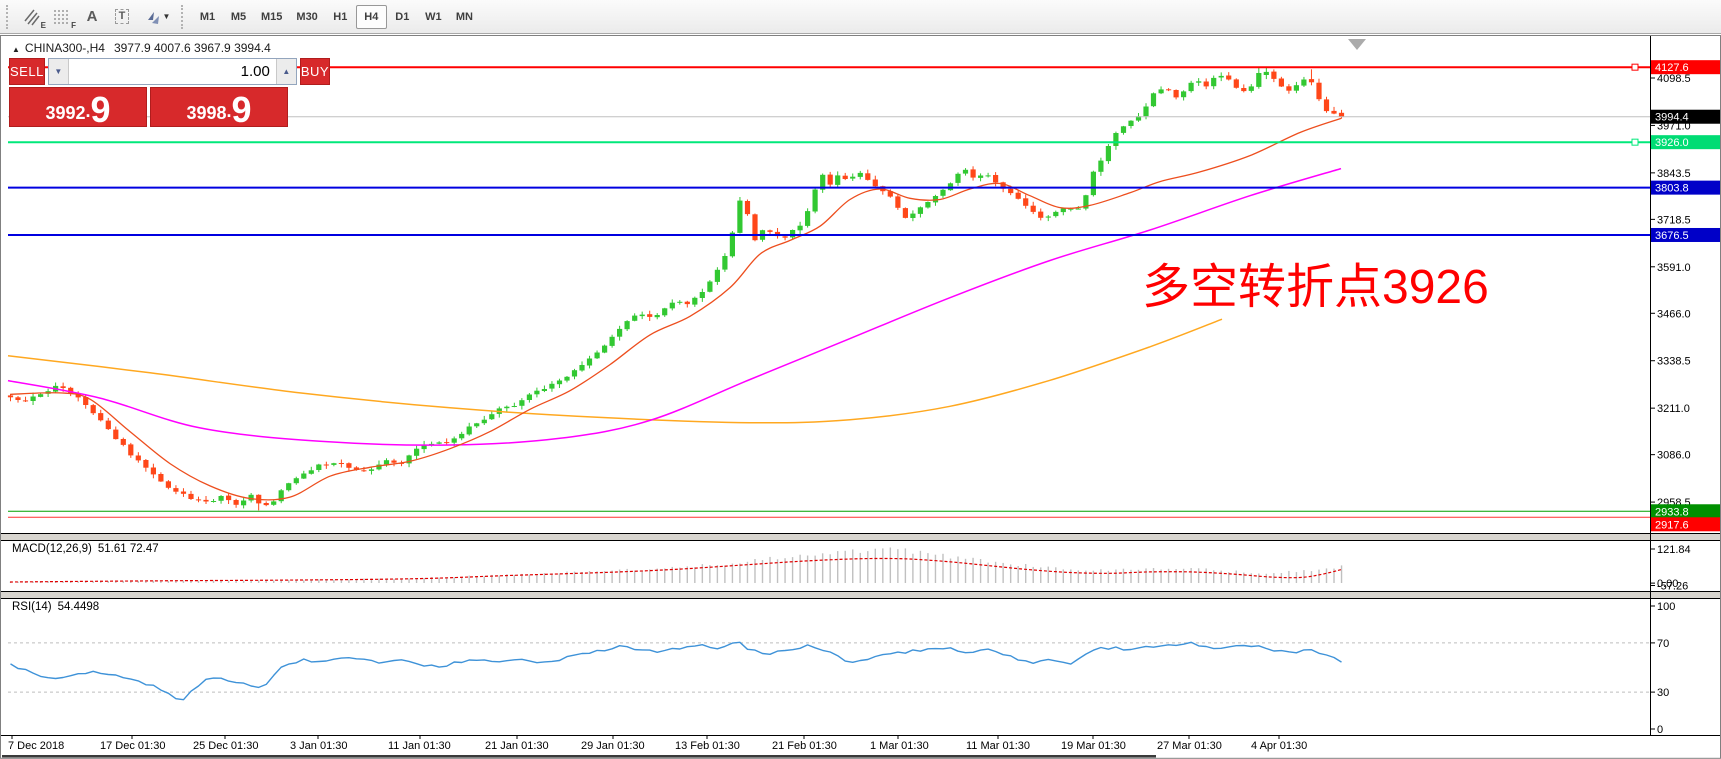  Describe the element at coordinates (238, 17) in the screenshot. I see `tab-timeframe-m5: M5` at that location.